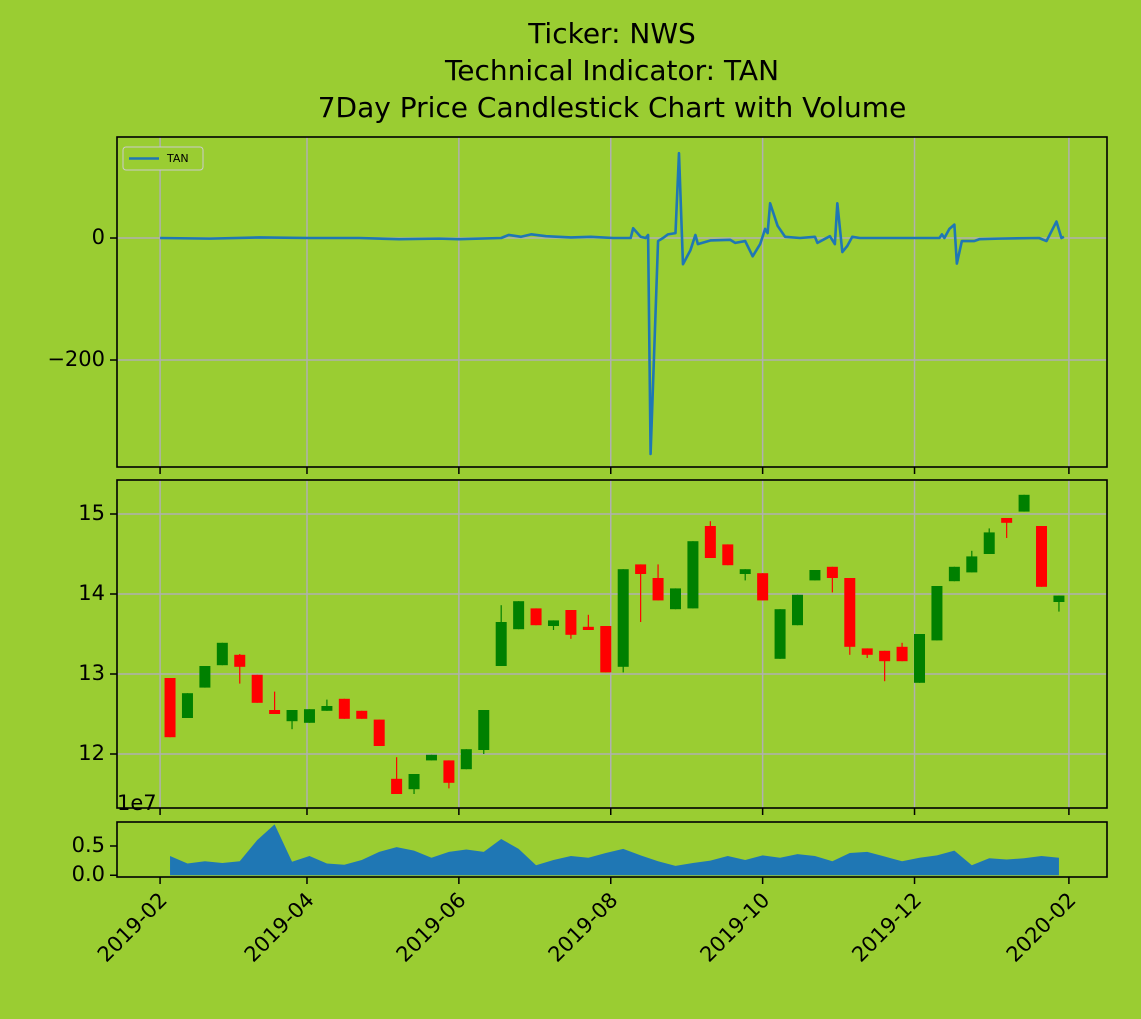 The width and height of the screenshot is (1141, 1019). What do you see at coordinates (91, 513) in the screenshot?
I see `y-tick-label: 15` at bounding box center [91, 513].